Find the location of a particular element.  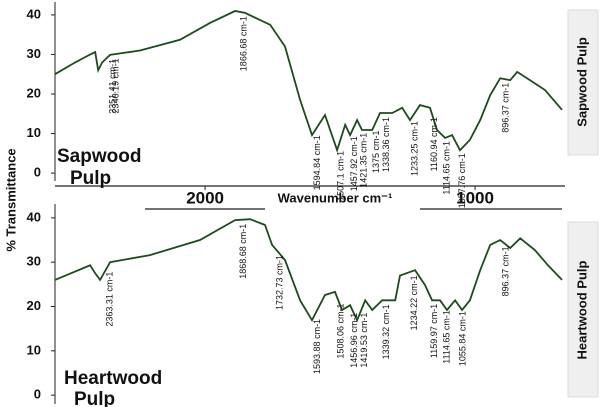

peak-label: 1375 cm-1 is located at coordinates (376, 151).